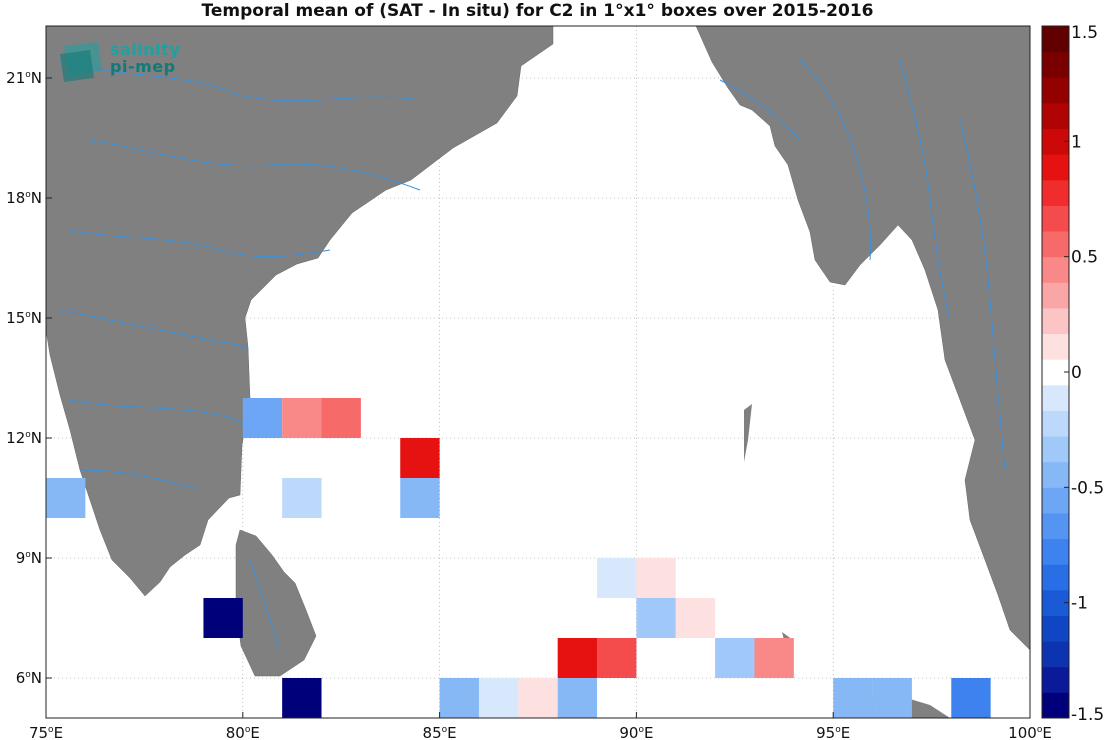 Image resolution: width=1113 pixels, height=740 pixels. I want to click on x-tick-label: 85oE, so click(440, 732).